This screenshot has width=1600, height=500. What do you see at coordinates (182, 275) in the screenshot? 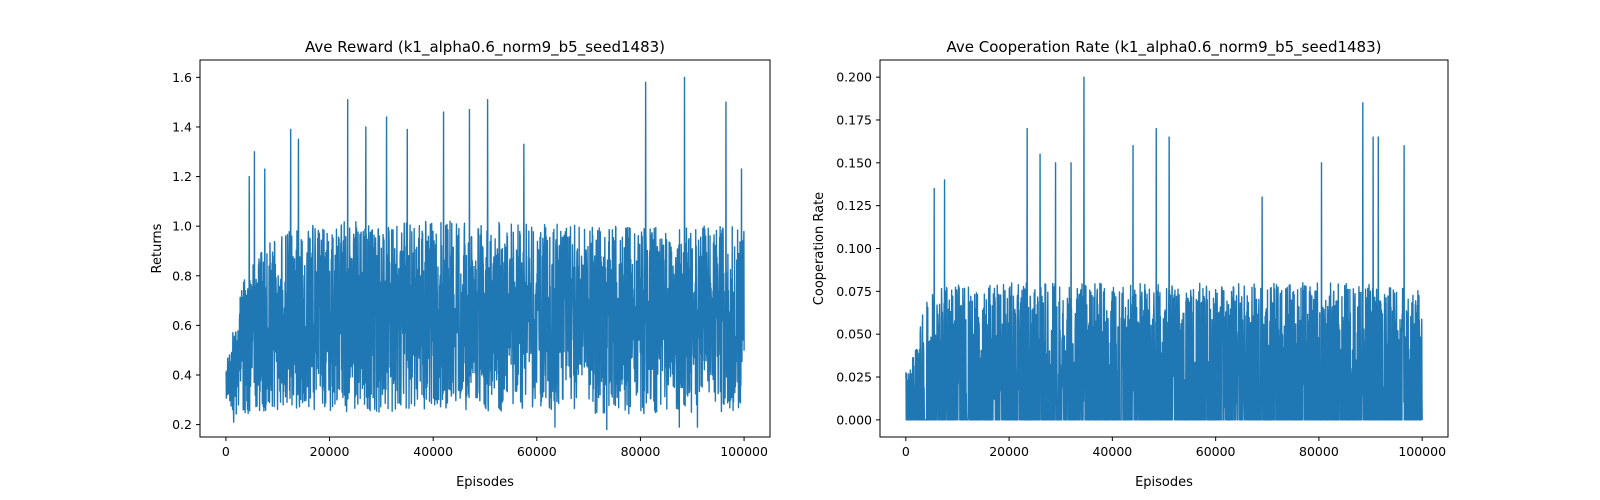
I see `y-tick-label: 0.8` at bounding box center [182, 275].